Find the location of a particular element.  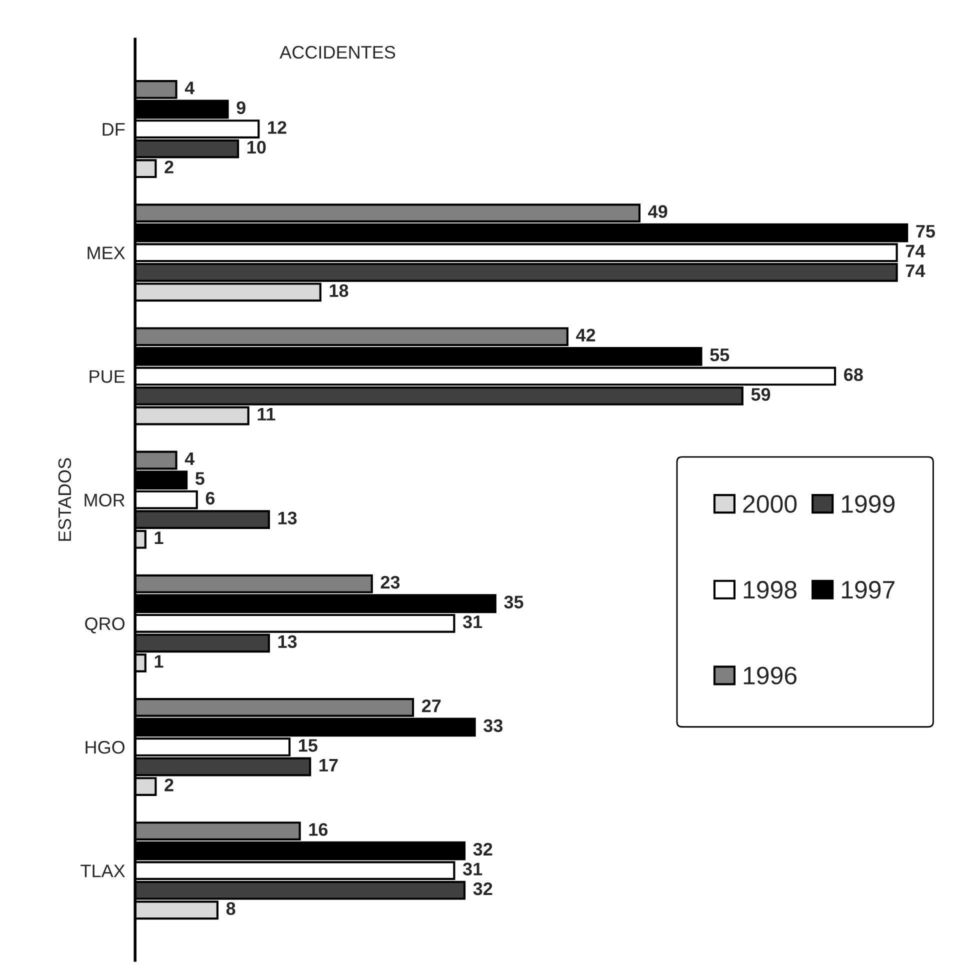

y-axis-title: ESTADOS is located at coordinates (65, 499).